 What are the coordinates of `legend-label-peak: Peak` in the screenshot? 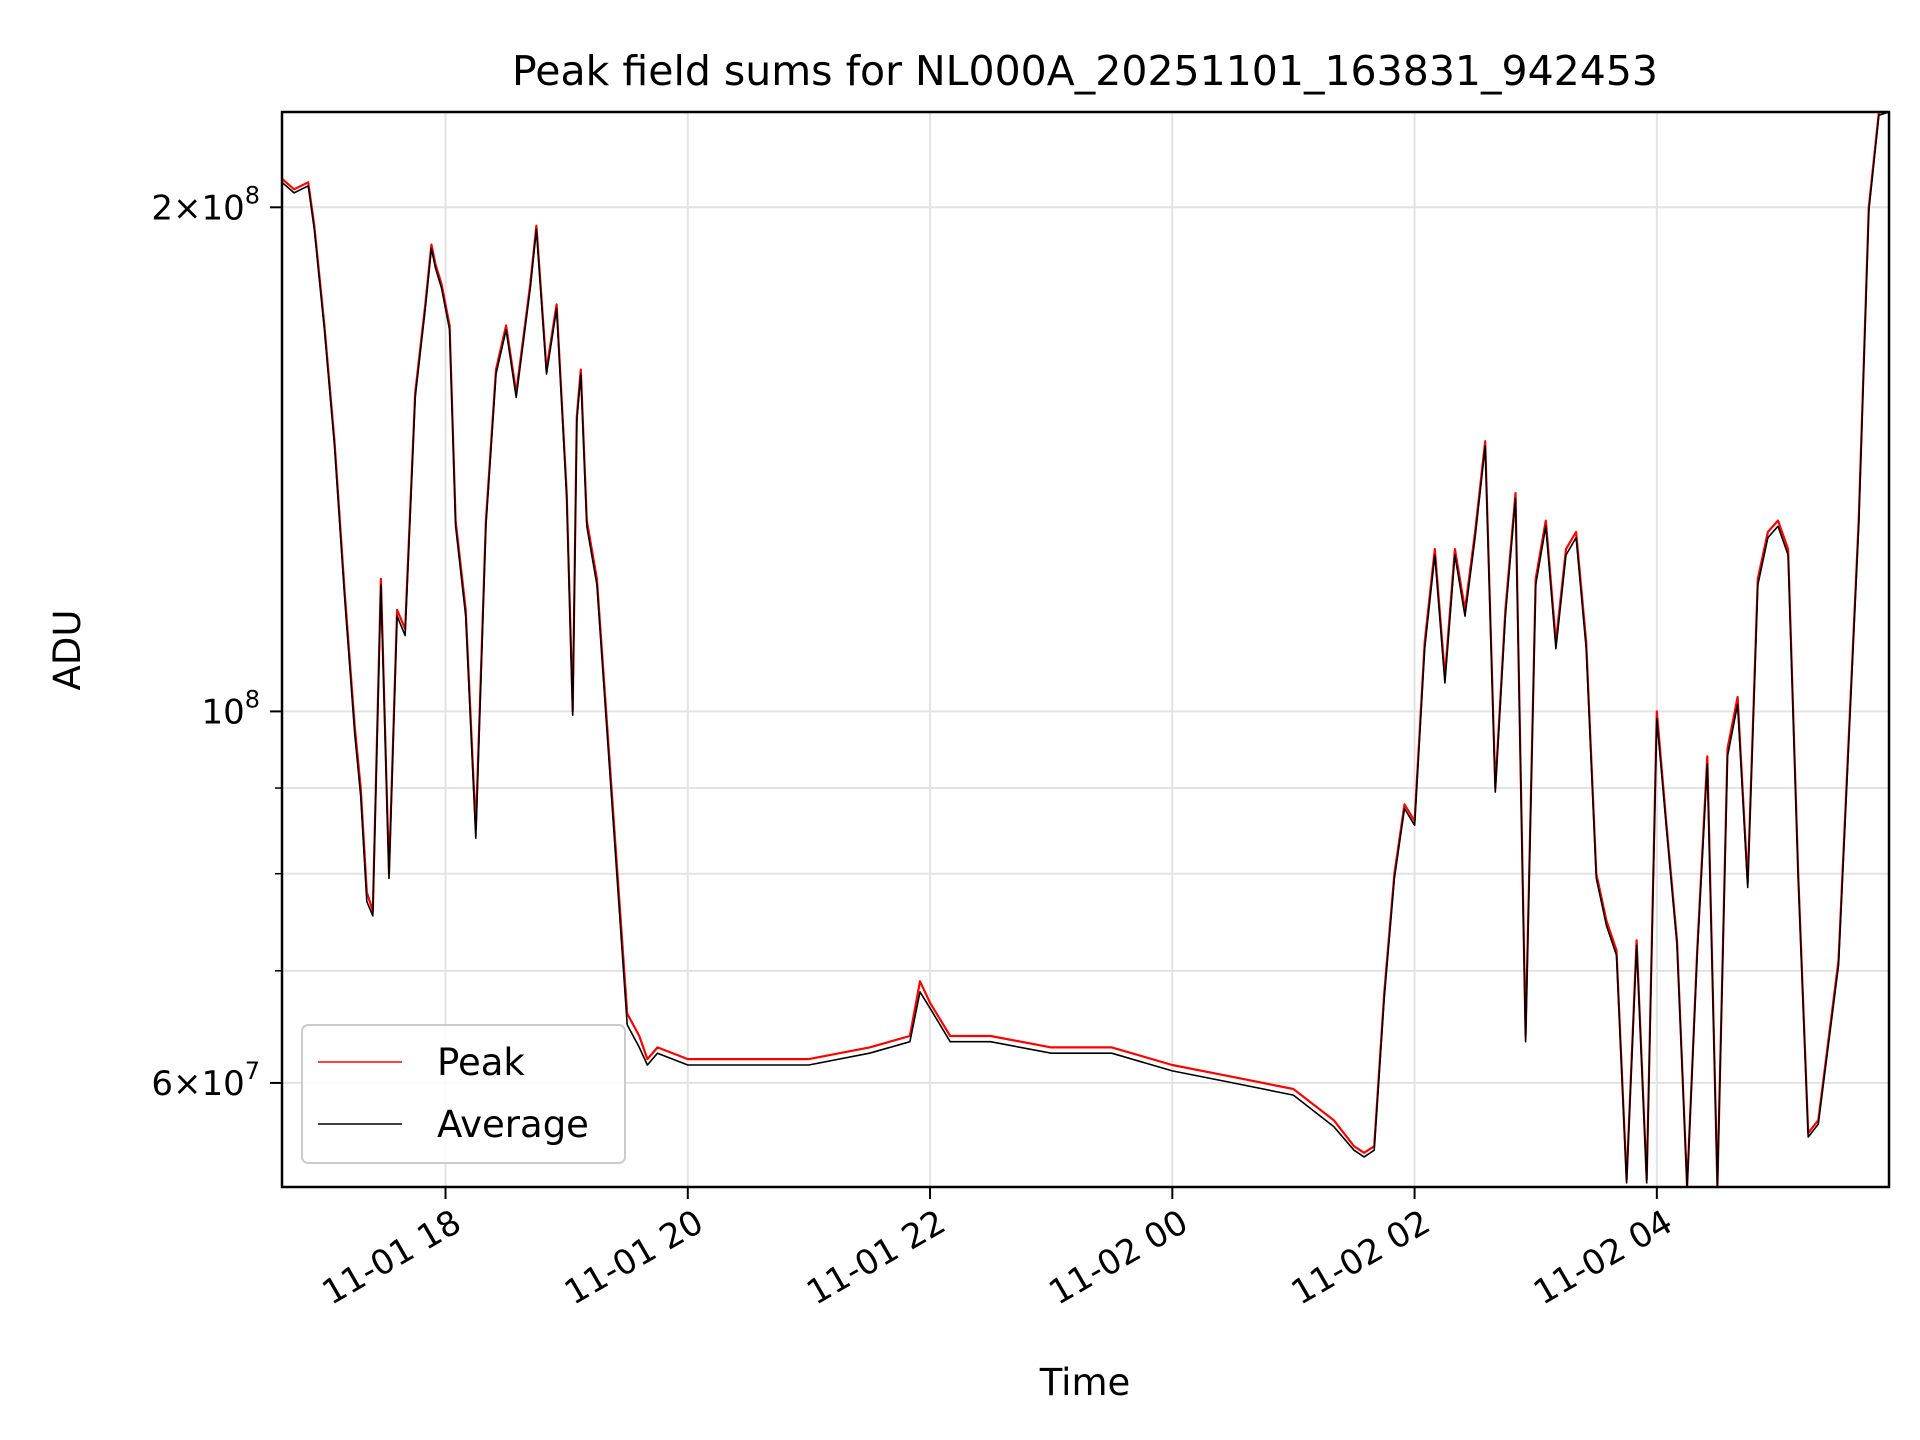 It's located at (481, 1062).